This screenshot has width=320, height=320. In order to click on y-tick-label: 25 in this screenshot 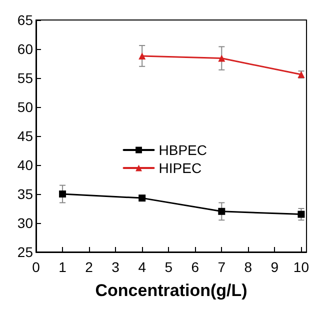, I will do `click(25, 252)`.